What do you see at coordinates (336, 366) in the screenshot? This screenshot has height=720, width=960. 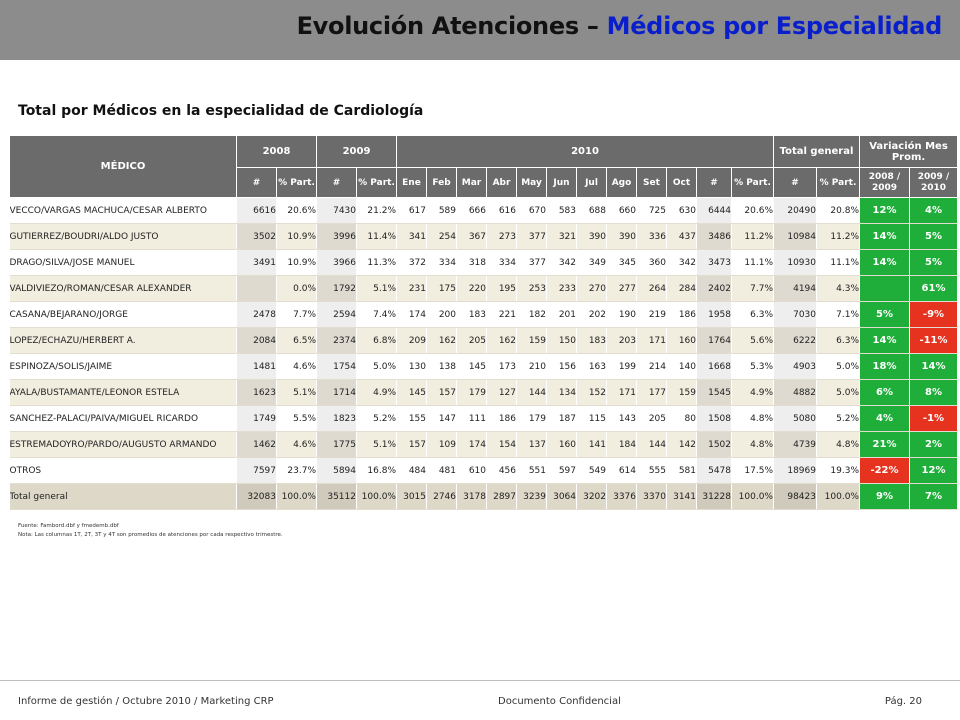 I see `count-2009-cell: 1754` at bounding box center [336, 366].